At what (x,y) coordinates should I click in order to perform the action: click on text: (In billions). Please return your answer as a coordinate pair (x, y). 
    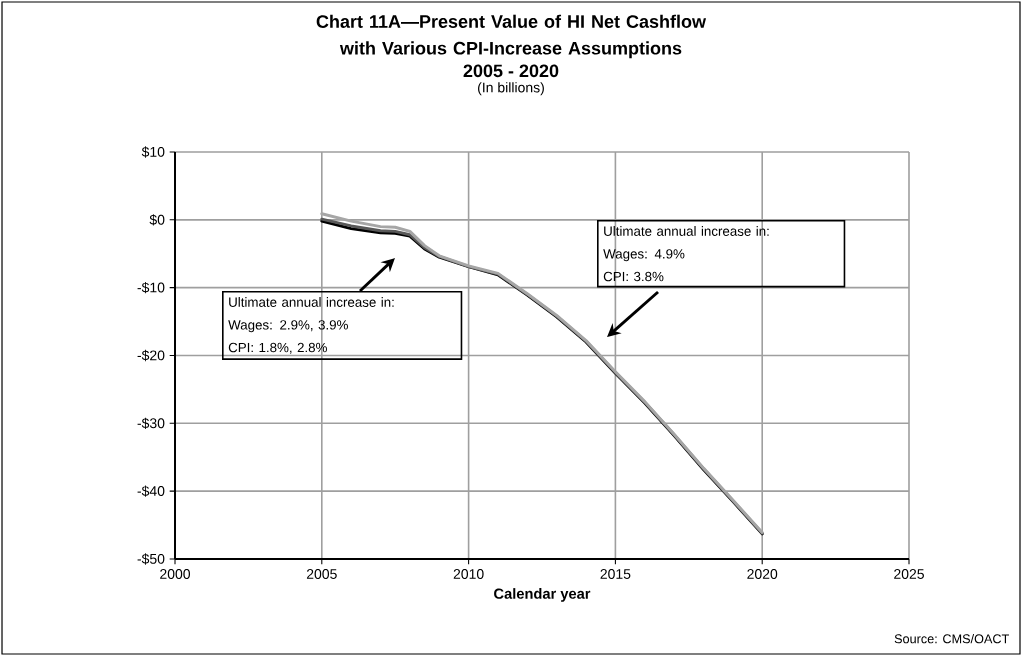
    Looking at the image, I should click on (511, 89).